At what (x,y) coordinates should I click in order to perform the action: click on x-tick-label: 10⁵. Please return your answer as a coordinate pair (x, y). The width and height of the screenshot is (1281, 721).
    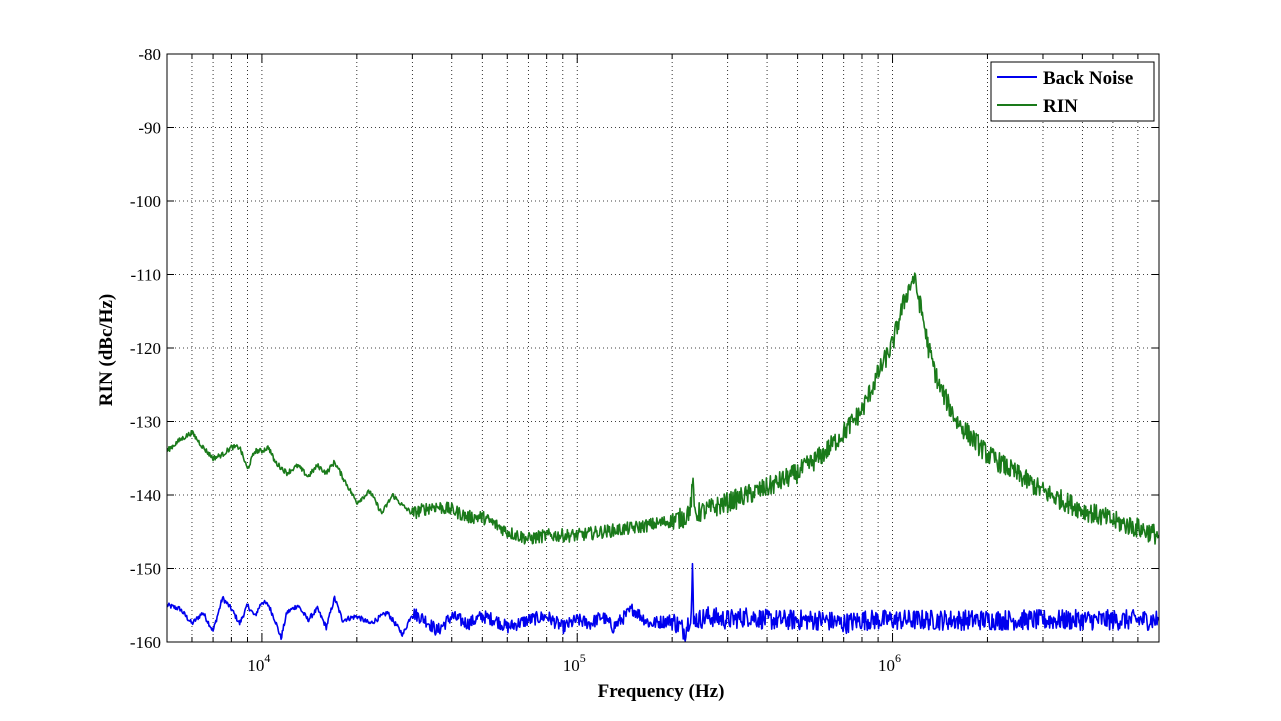
    Looking at the image, I should click on (574, 663).